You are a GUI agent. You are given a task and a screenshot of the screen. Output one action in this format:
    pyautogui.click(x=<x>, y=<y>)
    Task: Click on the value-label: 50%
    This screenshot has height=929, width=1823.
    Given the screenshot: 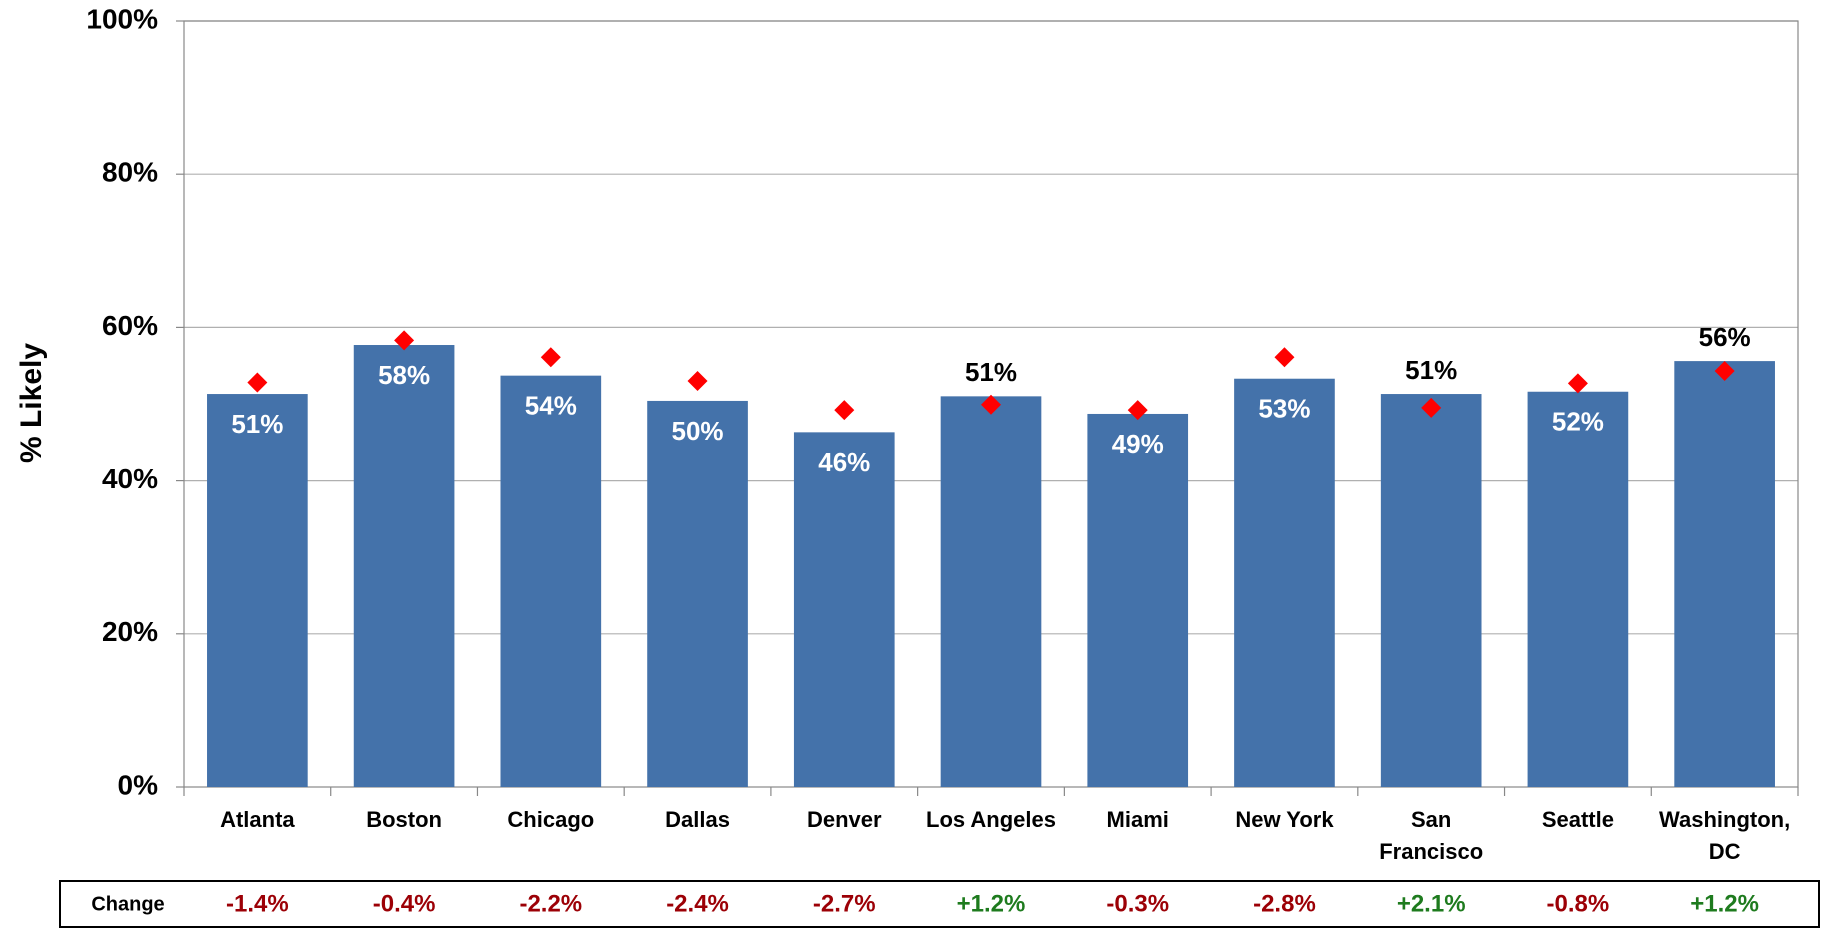 What is the action you would take?
    pyautogui.click(x=698, y=431)
    